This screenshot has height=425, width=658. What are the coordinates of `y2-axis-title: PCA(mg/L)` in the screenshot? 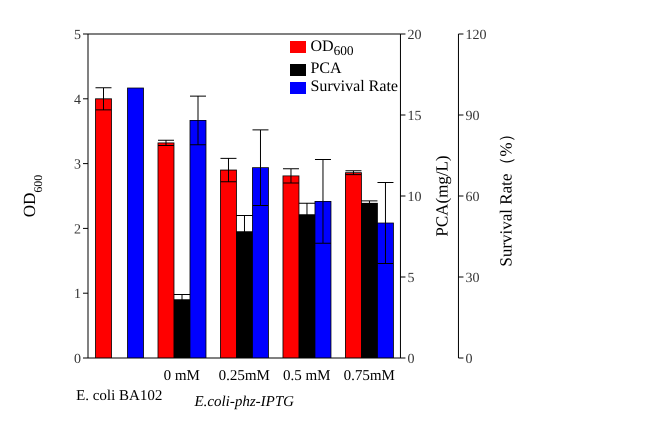 It's located at (442, 196).